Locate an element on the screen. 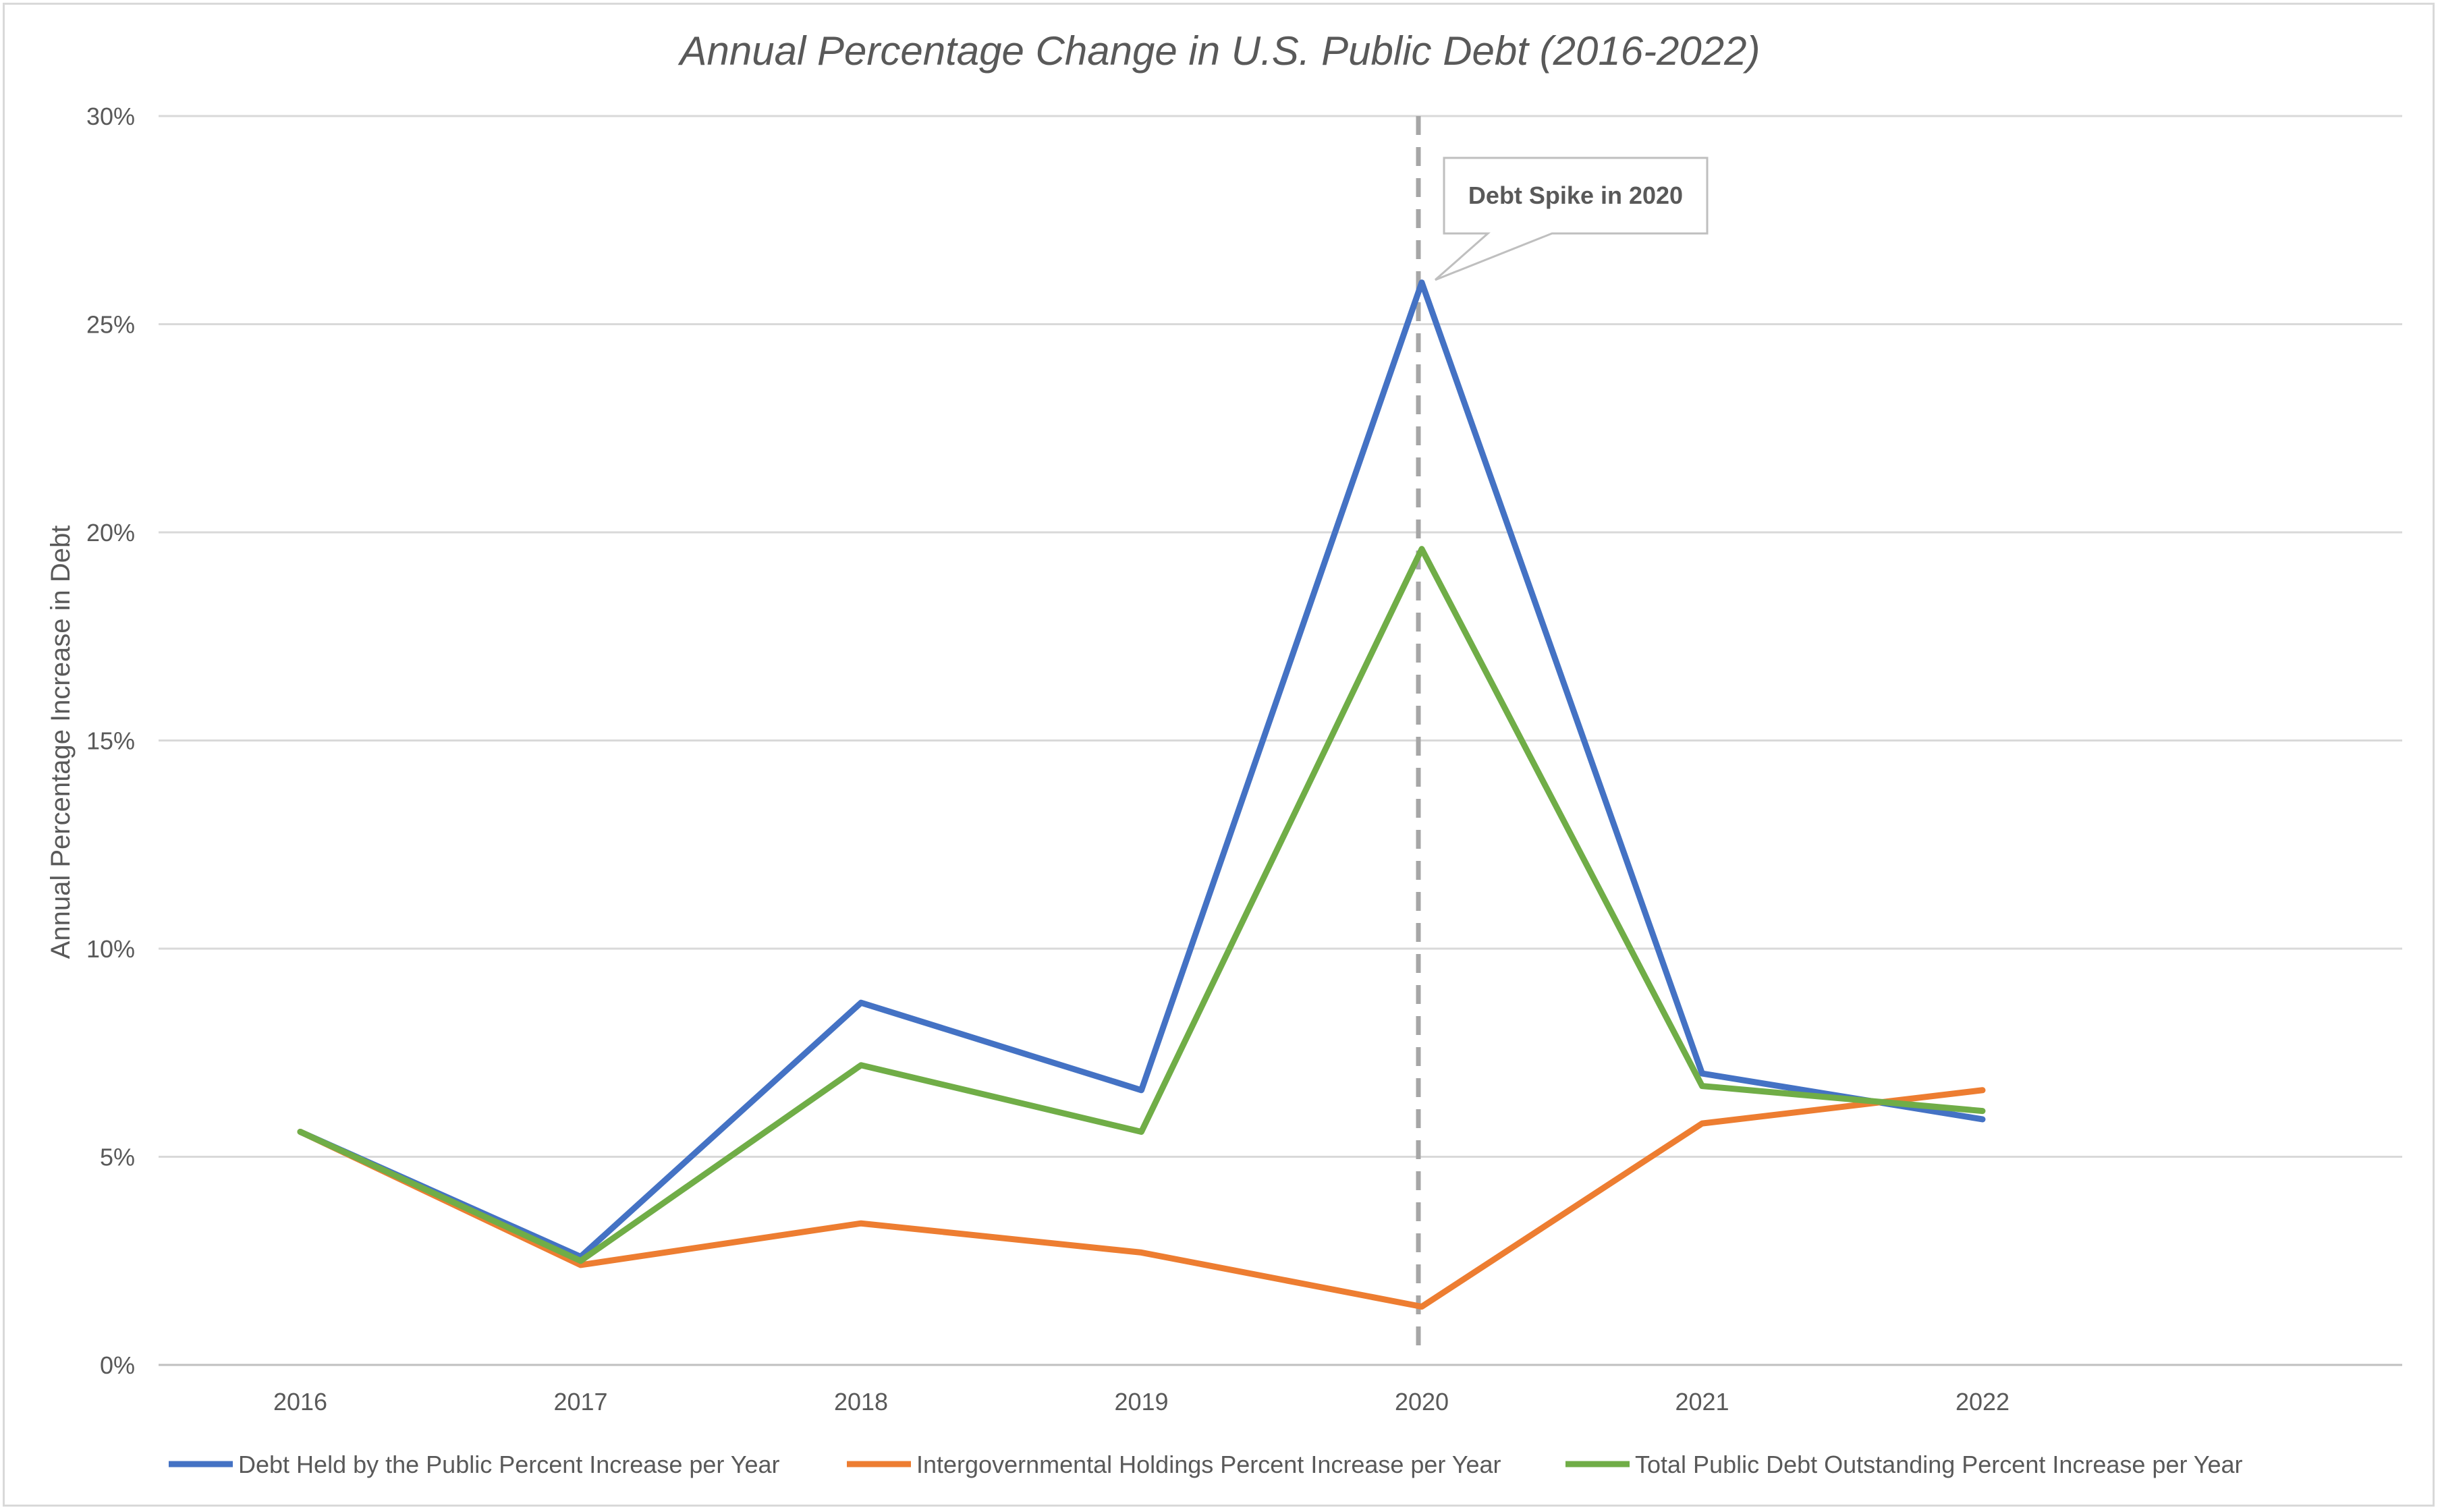 This screenshot has width=2440, height=1512. callout-box is located at coordinates (1572, 219).